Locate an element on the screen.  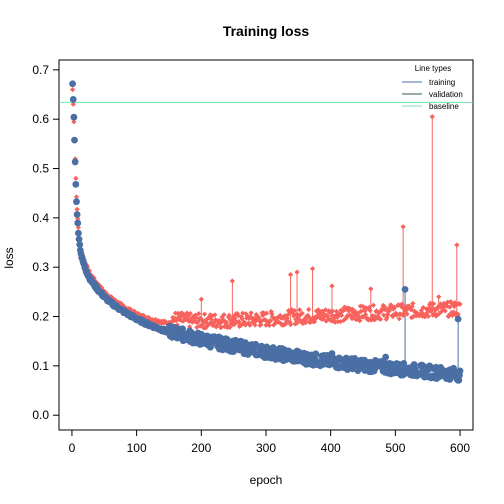
x-tick-label: 300 is located at coordinates (266, 448).